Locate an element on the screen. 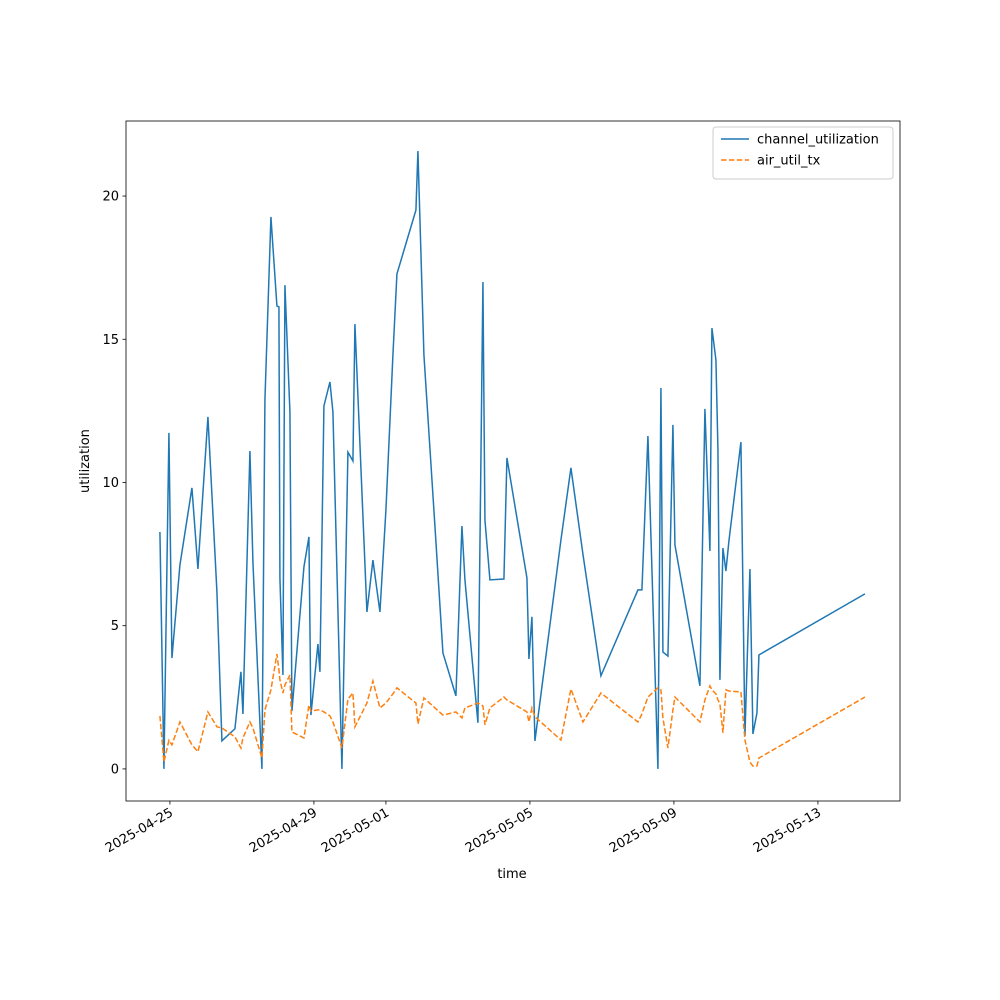 This screenshot has height=1000, width=1000. y-tick-label: 10 is located at coordinates (110, 483).